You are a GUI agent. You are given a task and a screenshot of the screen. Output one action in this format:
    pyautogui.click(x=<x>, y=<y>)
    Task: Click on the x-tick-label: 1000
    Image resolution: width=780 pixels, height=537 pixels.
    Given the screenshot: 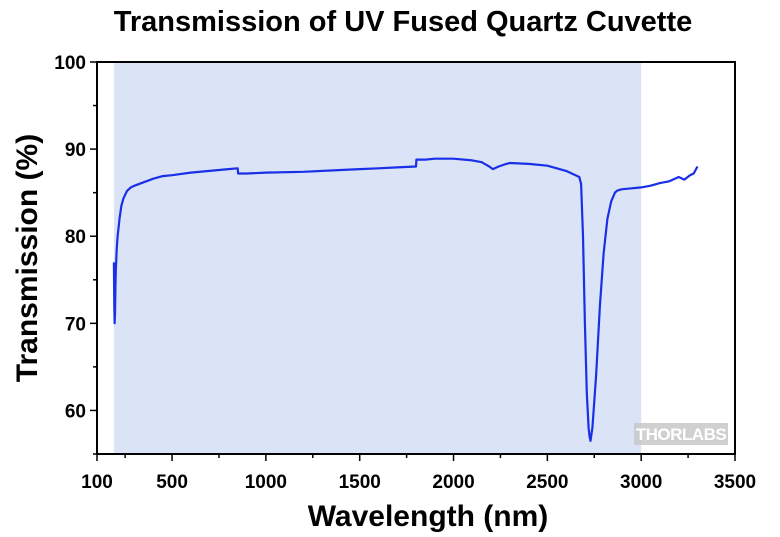 What is the action you would take?
    pyautogui.click(x=266, y=482)
    